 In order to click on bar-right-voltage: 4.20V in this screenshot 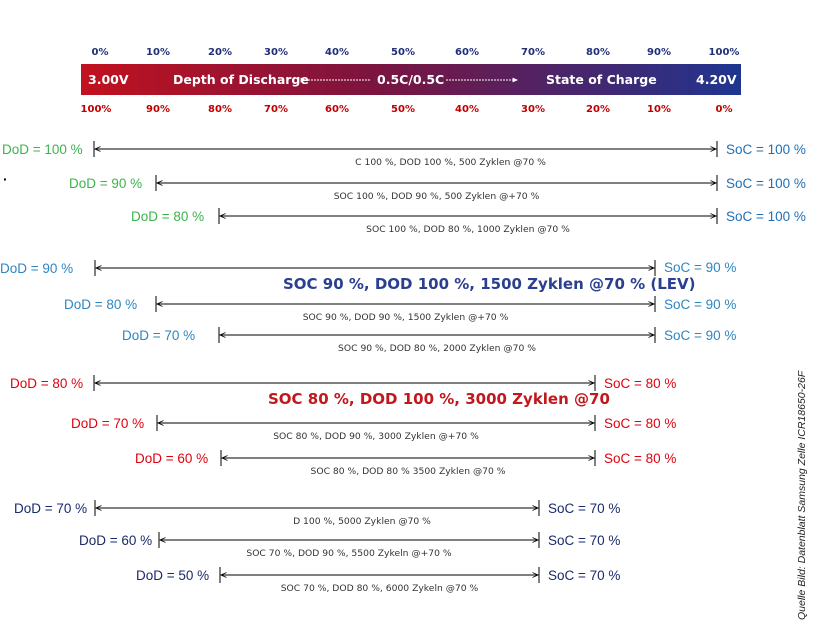, I will do `click(716, 79)`.